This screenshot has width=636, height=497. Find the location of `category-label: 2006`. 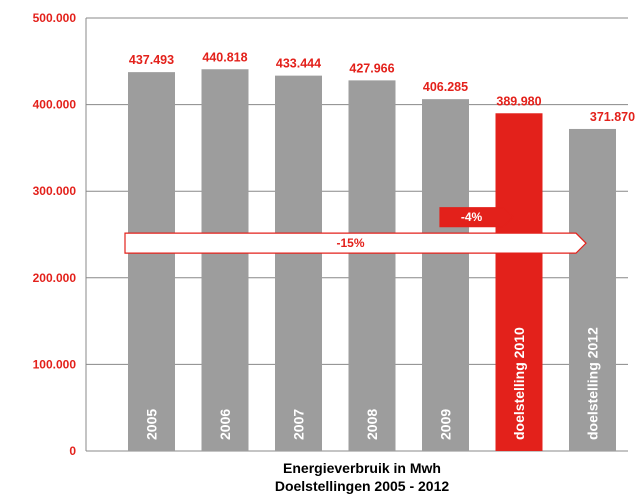

category-label: 2006 is located at coordinates (225, 424).